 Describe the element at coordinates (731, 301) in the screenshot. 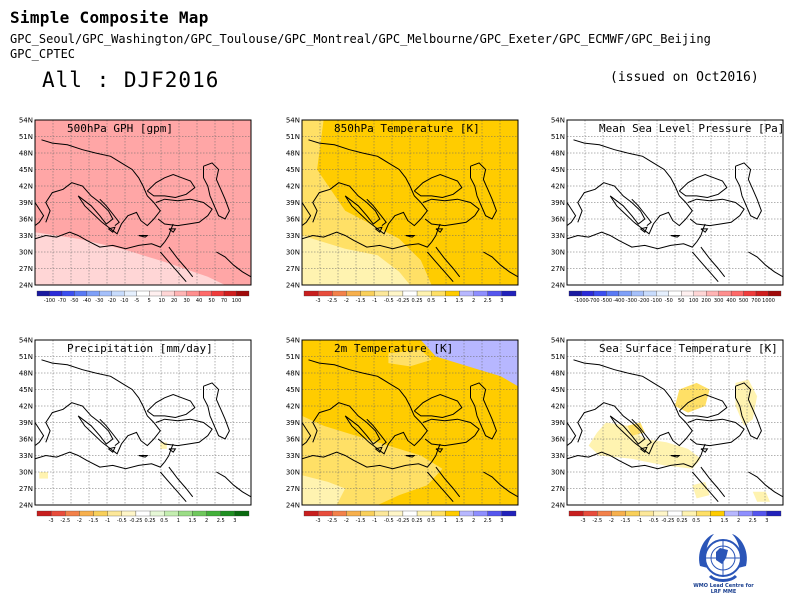

I see `colorbar-label: 400` at that location.